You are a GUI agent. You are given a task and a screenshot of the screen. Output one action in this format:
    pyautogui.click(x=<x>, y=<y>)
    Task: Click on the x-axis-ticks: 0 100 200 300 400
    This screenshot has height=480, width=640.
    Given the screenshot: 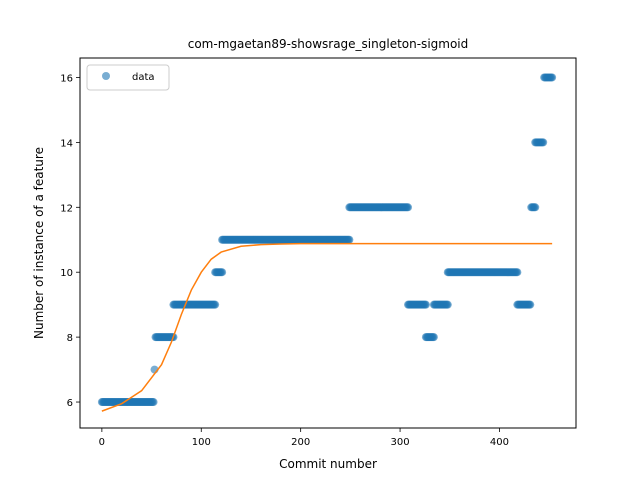 What is the action you would take?
    pyautogui.click(x=304, y=438)
    